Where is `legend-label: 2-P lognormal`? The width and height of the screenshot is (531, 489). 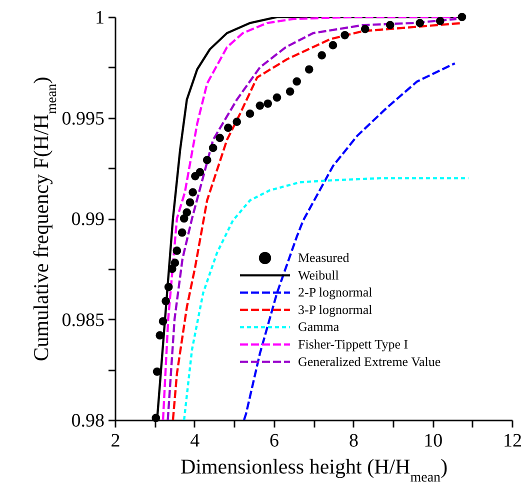 legend-label: 2-P lognormal is located at coordinates (335, 292).